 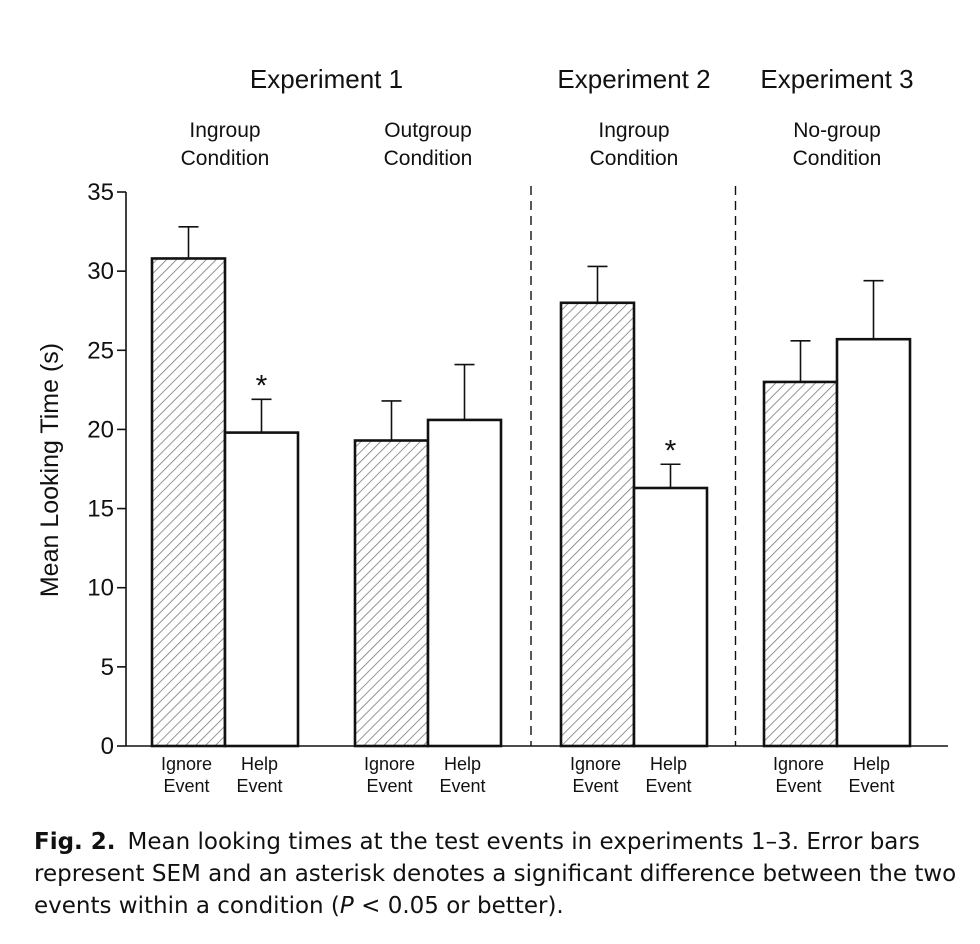 I want to click on y-tick-label: 30, so click(x=100, y=271).